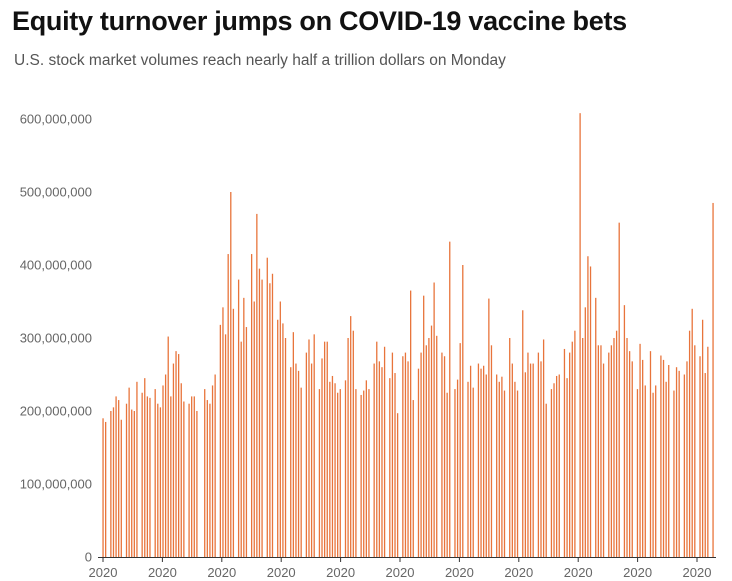  Describe the element at coordinates (88, 557) in the screenshot. I see `y-tick-label: 0` at that location.